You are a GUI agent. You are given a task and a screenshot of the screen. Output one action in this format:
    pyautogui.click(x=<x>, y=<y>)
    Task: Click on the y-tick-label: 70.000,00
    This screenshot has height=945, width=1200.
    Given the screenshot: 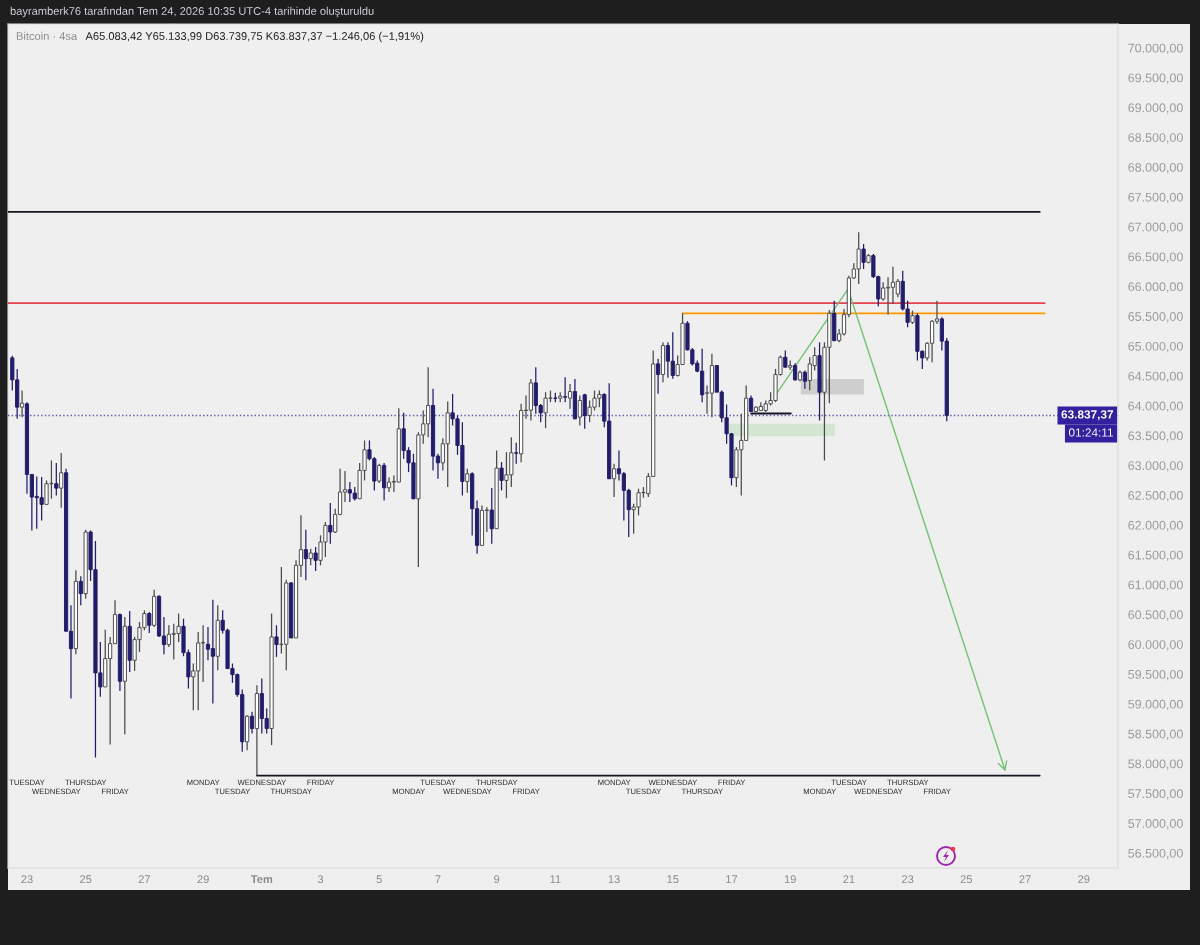 What is the action you would take?
    pyautogui.click(x=1155, y=48)
    